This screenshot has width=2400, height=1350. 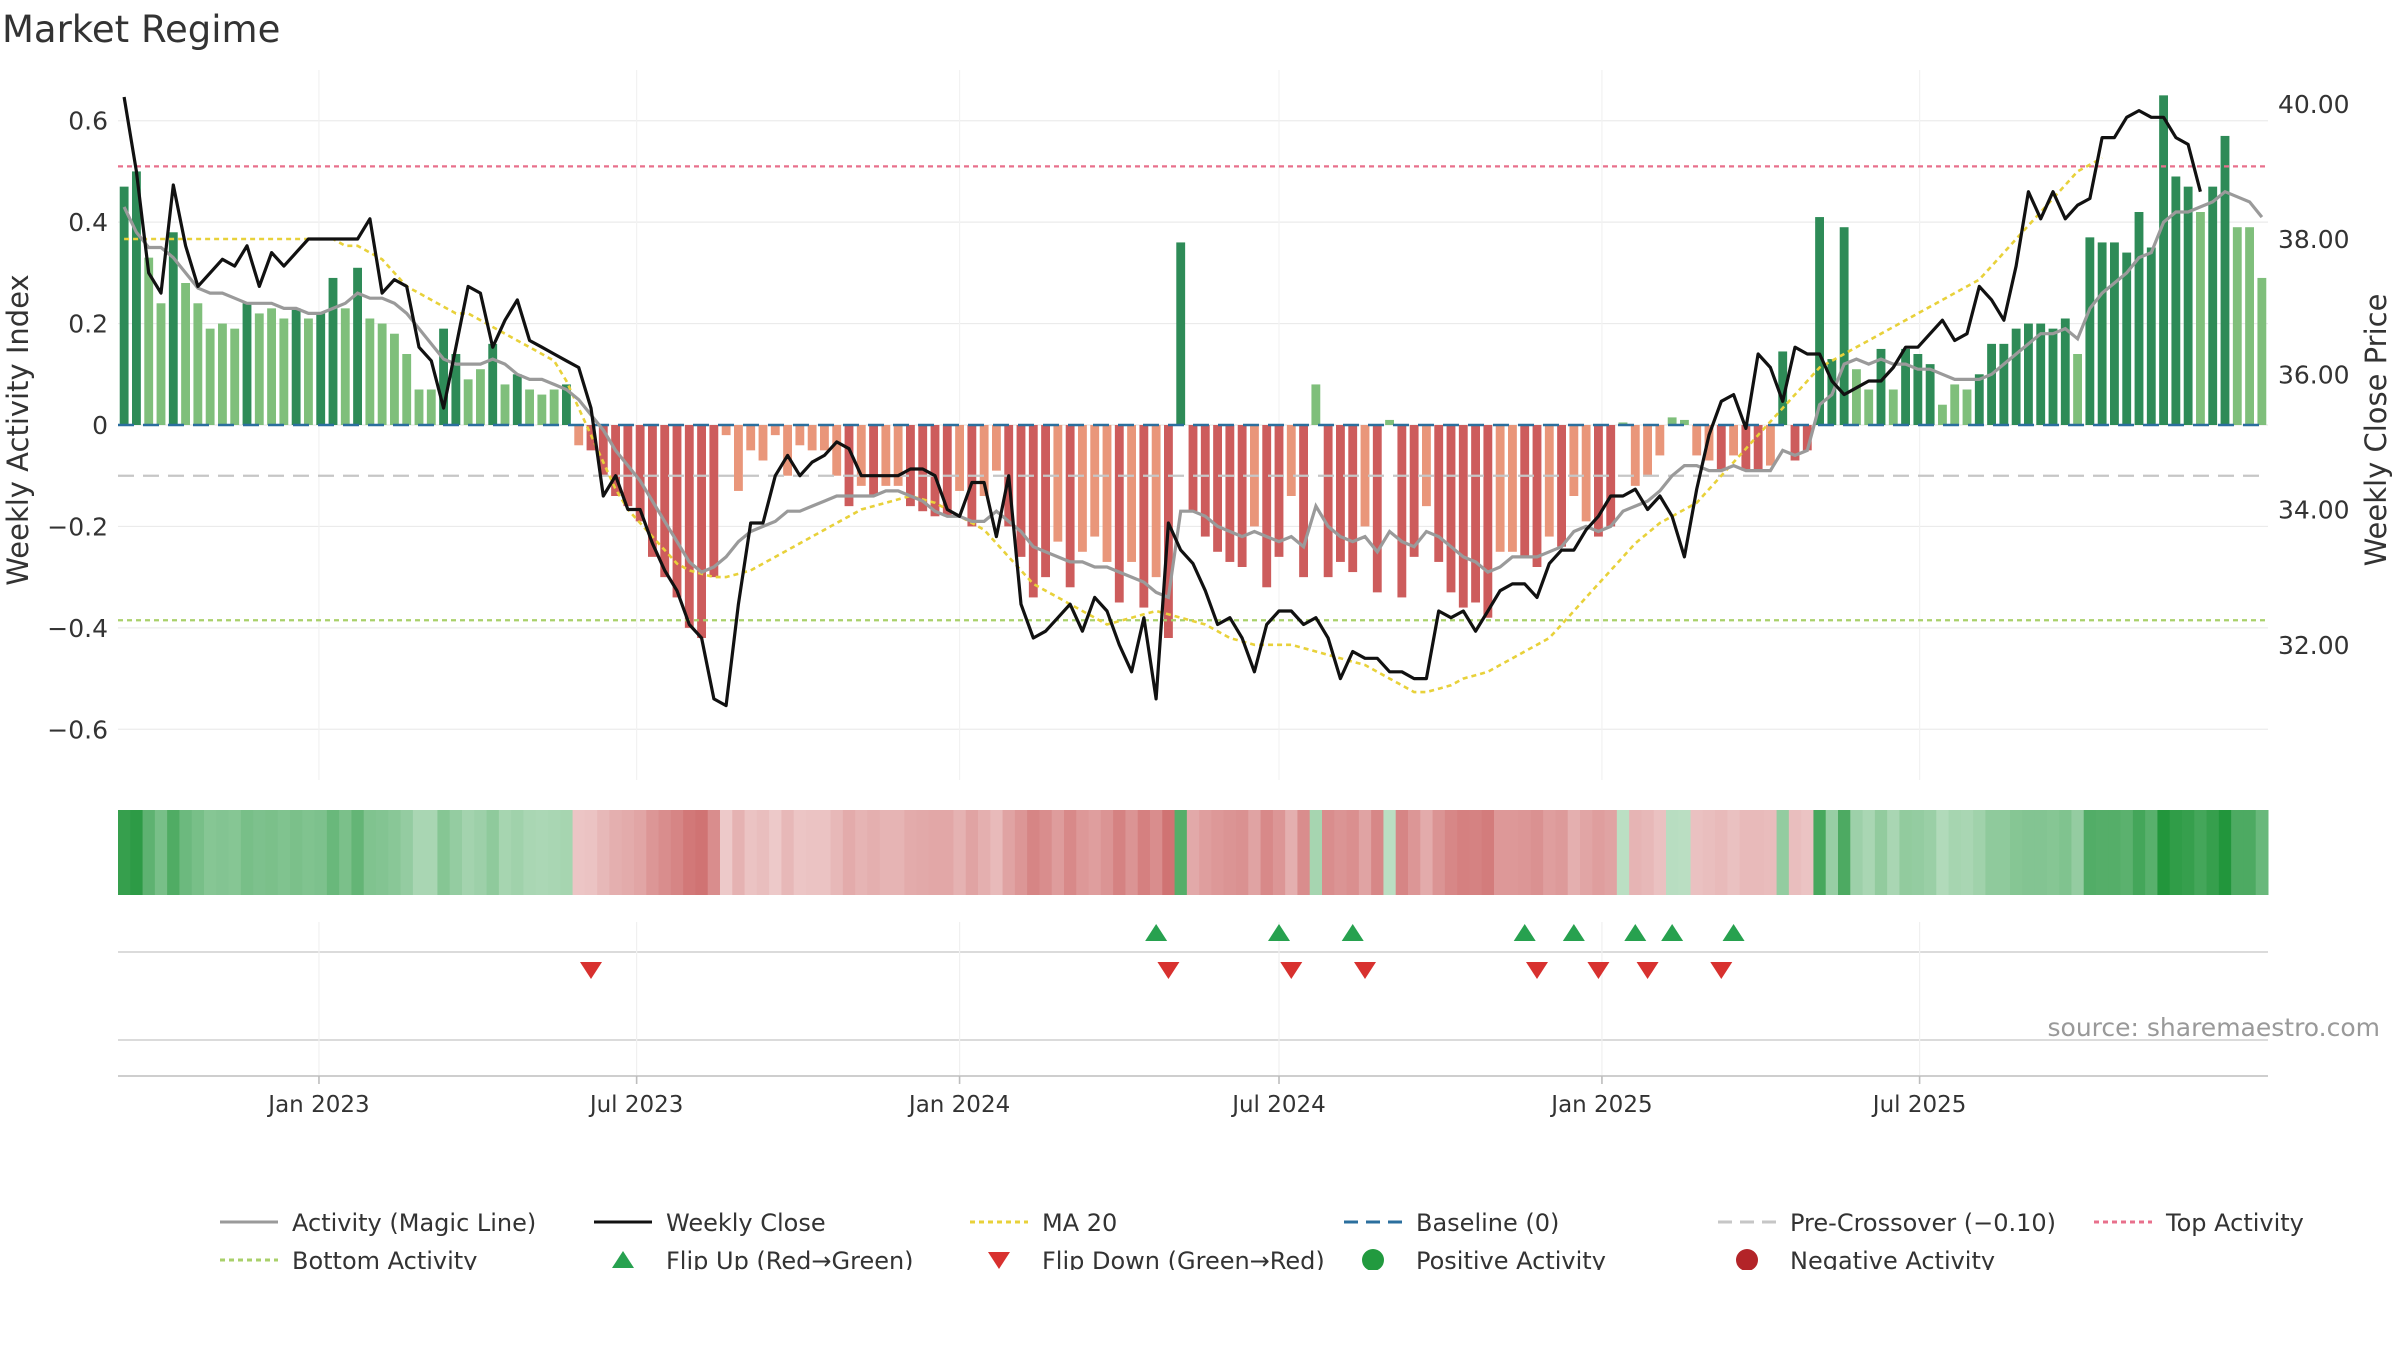 I want to click on legend-label: MA 20, so click(x=1079, y=1223).